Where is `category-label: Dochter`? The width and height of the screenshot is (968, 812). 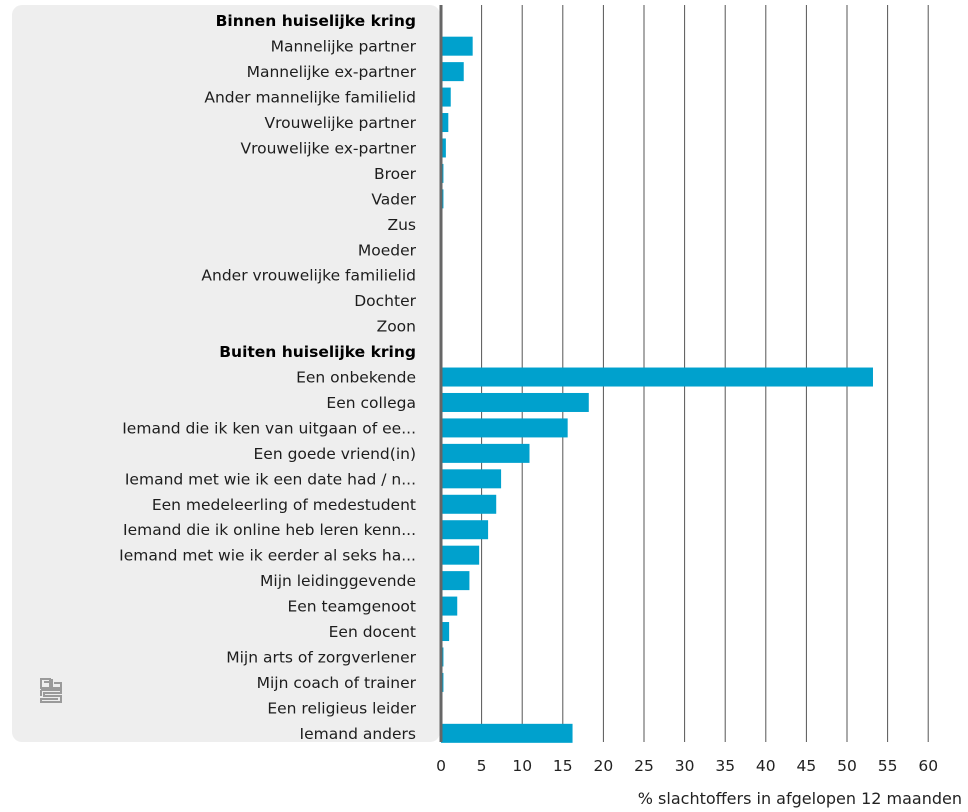
category-label: Dochter is located at coordinates (385, 301).